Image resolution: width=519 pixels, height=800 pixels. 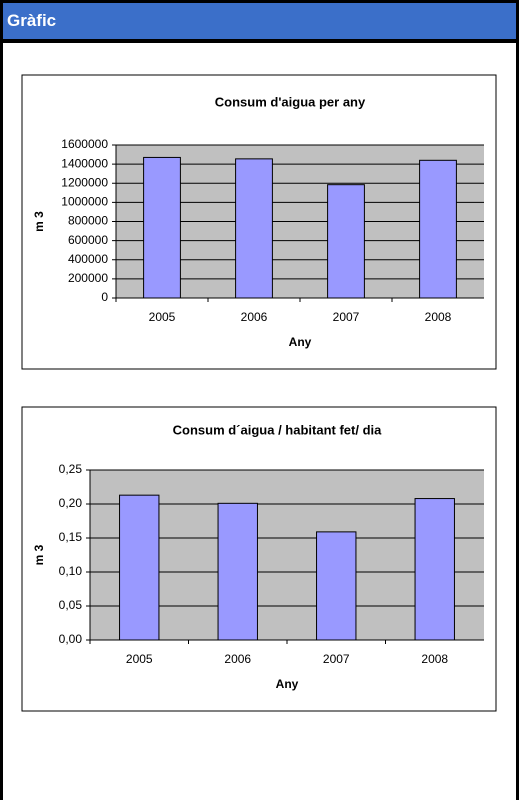 I want to click on y-tick-label: 0, so click(x=104, y=297).